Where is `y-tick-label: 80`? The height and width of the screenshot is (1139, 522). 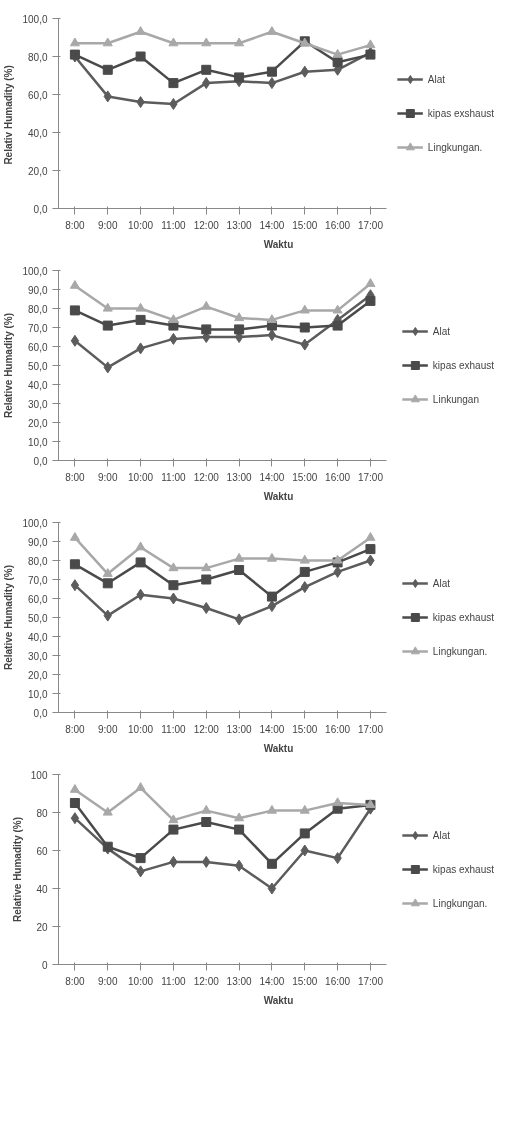
y-tick-label: 80 is located at coordinates (42, 813).